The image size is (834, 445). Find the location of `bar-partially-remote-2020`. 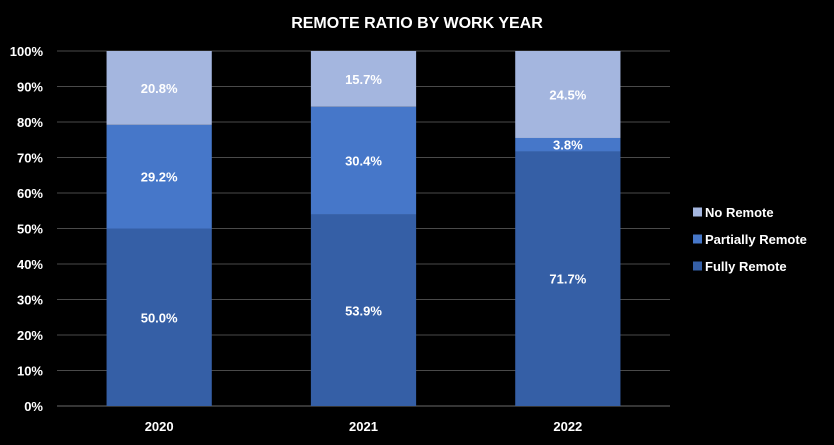

bar-partially-remote-2020 is located at coordinates (159, 176).